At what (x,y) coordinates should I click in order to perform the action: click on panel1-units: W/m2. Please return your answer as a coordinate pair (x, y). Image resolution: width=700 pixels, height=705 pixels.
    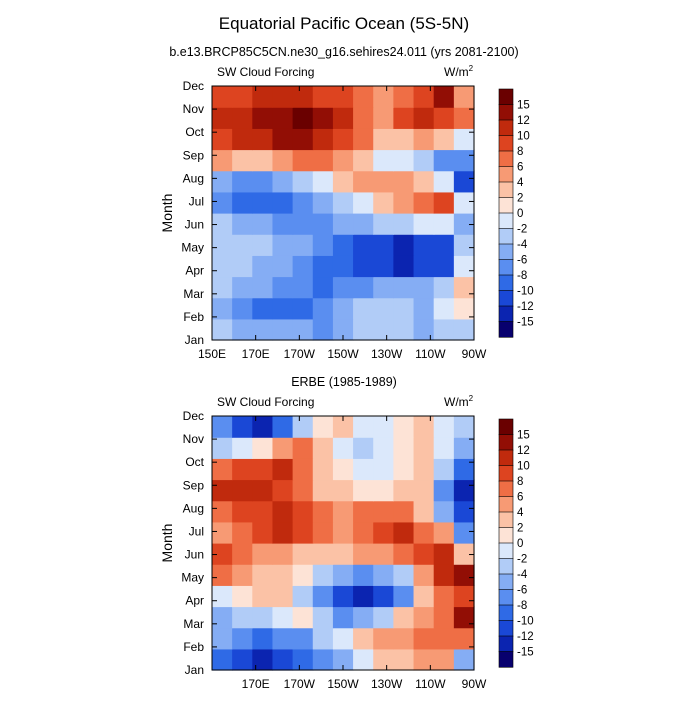
    Looking at the image, I should click on (459, 71).